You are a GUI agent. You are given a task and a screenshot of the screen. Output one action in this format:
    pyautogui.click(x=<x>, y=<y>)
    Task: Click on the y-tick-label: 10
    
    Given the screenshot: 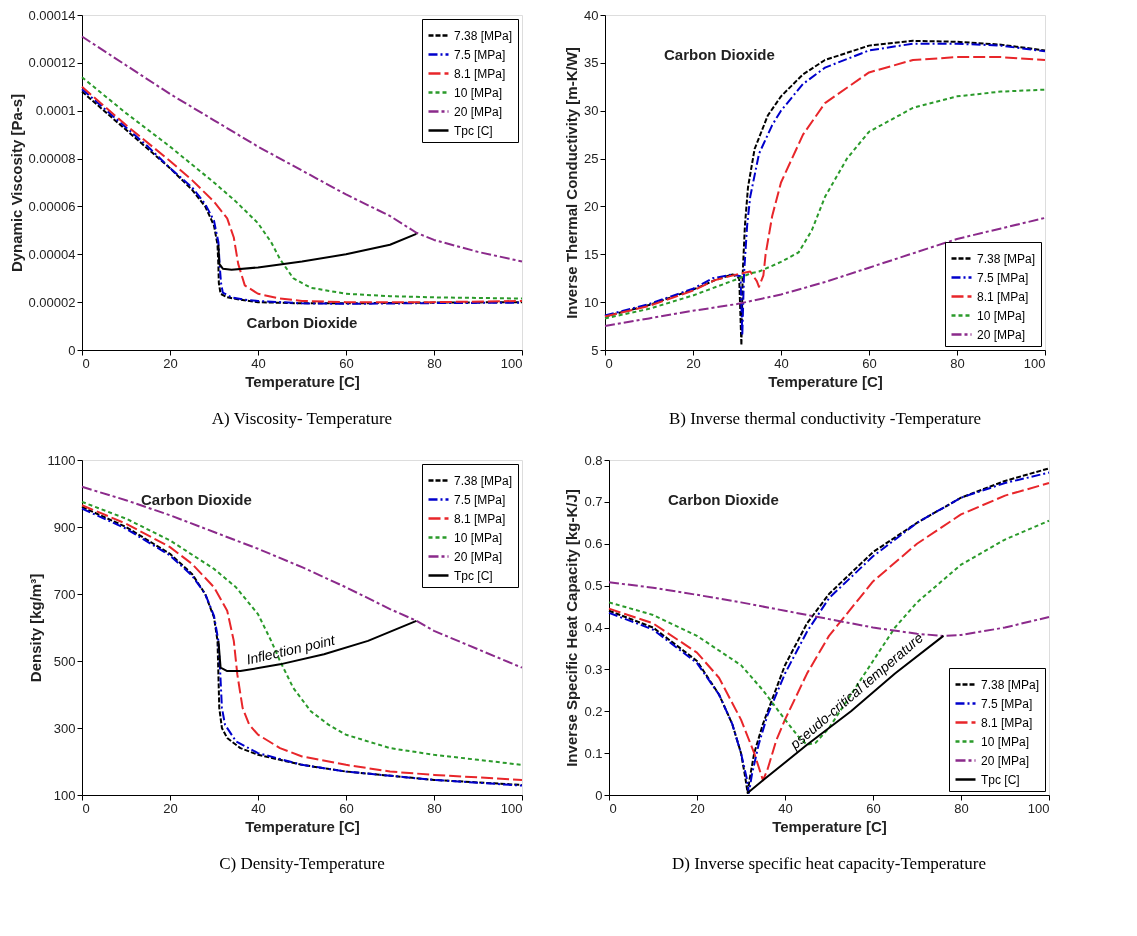 What is the action you would take?
    pyautogui.click(x=591, y=302)
    